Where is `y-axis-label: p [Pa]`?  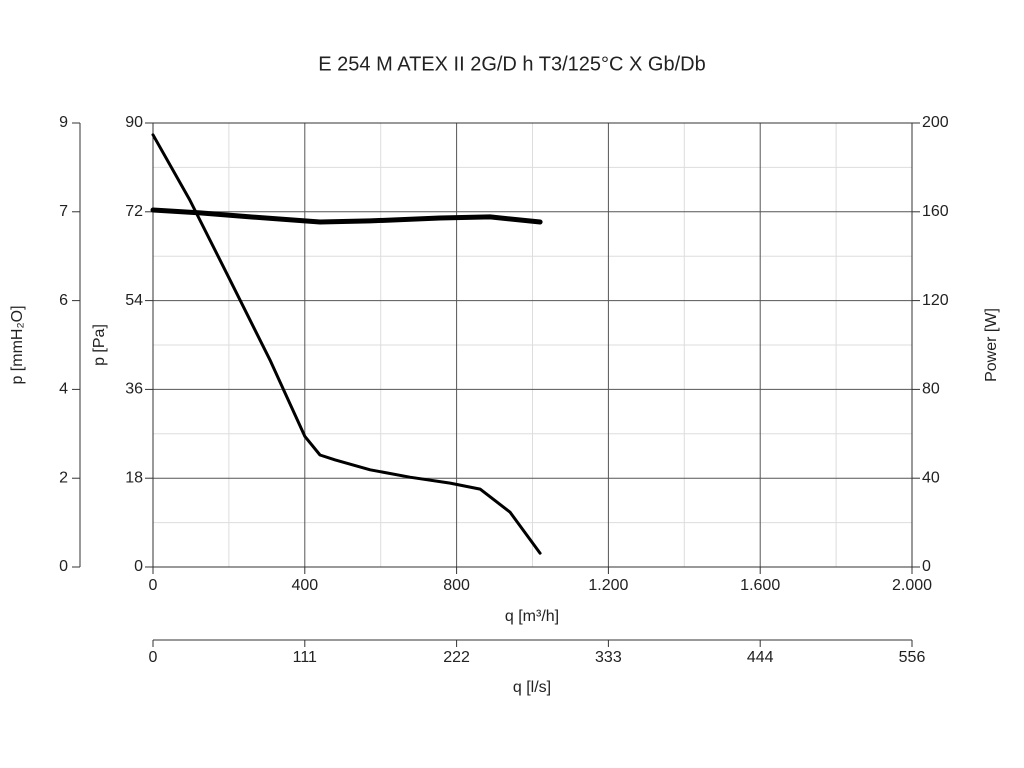
y-axis-label: p [Pa] is located at coordinates (99, 345).